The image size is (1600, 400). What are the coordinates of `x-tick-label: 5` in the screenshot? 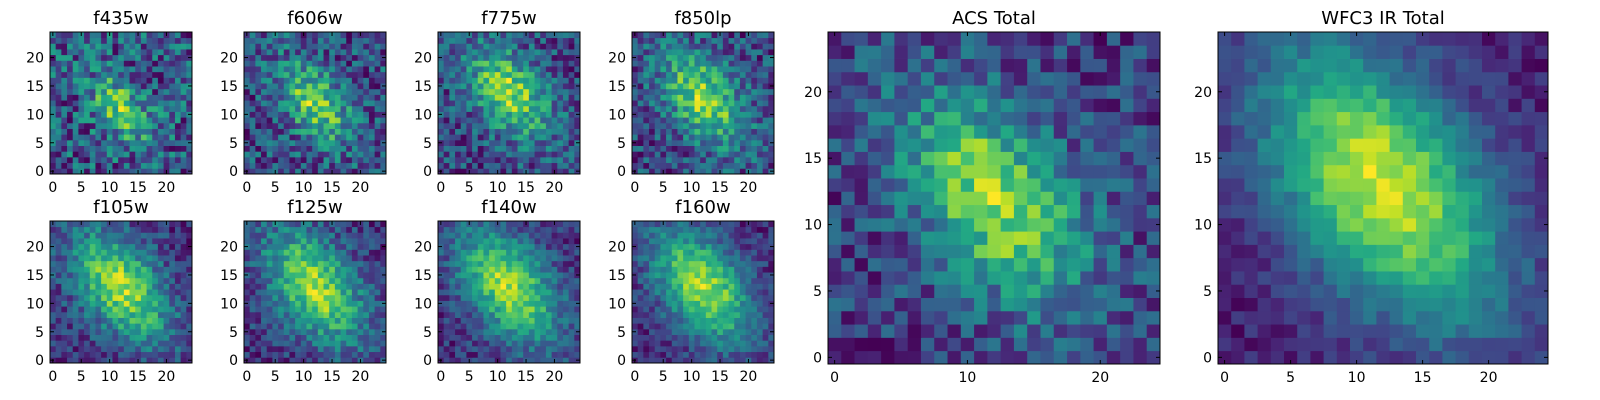 It's located at (81, 377).